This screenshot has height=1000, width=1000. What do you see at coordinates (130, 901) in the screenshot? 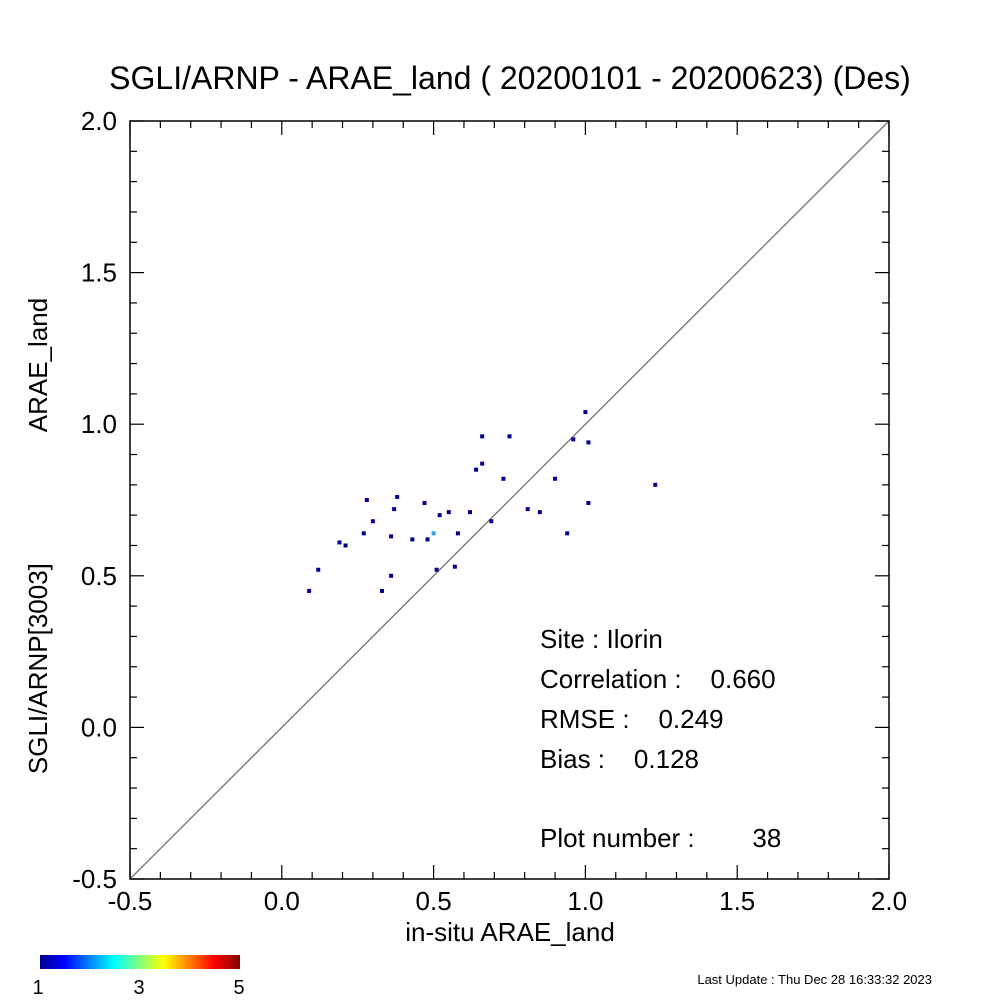
I see `x-tick-label: -0.5` at bounding box center [130, 901].